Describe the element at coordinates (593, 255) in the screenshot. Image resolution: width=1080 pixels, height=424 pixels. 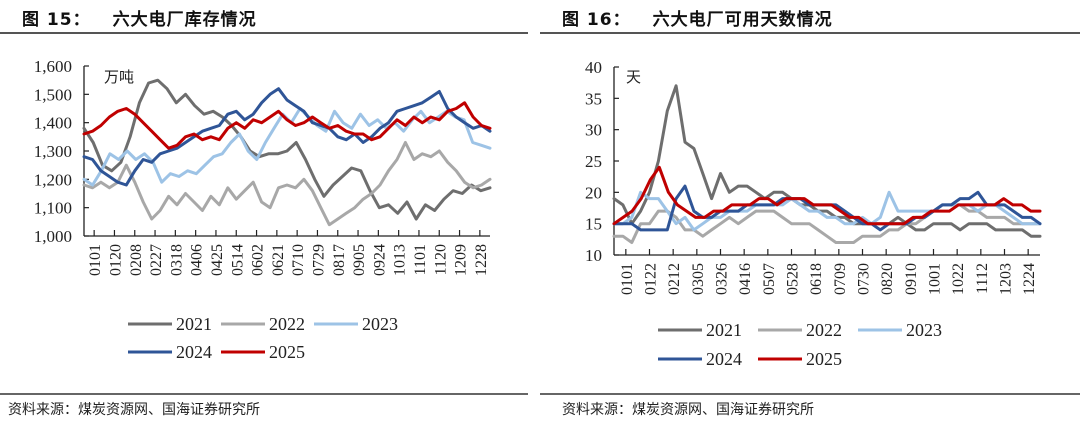
I see `y-tick-label: 10` at that location.